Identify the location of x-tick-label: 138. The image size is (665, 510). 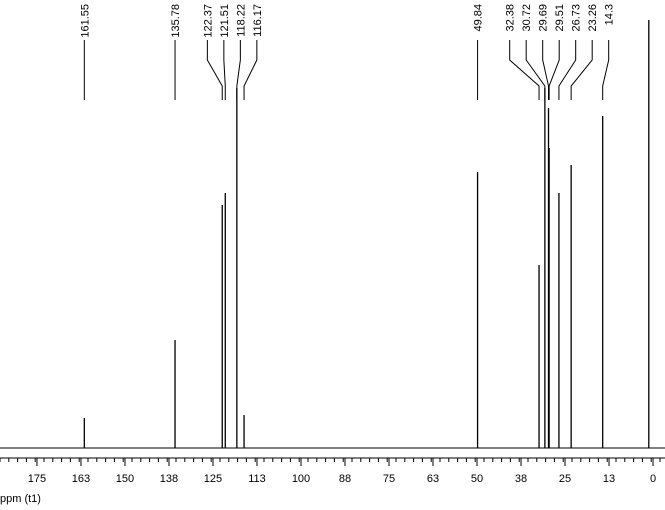
(169, 479).